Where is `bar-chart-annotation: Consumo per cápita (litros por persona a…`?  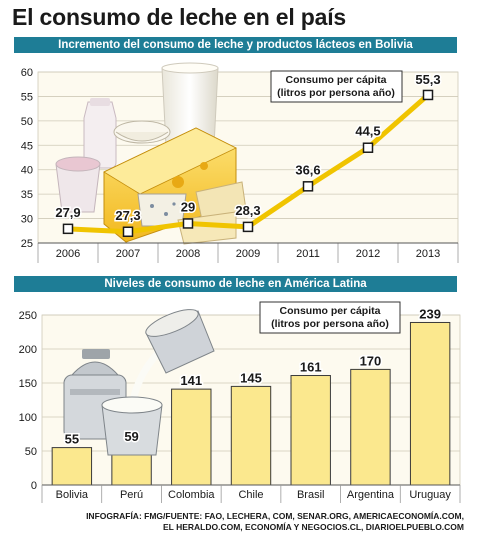 bar-chart-annotation: Consumo per cápita (litros por persona a… is located at coordinates (330, 317).